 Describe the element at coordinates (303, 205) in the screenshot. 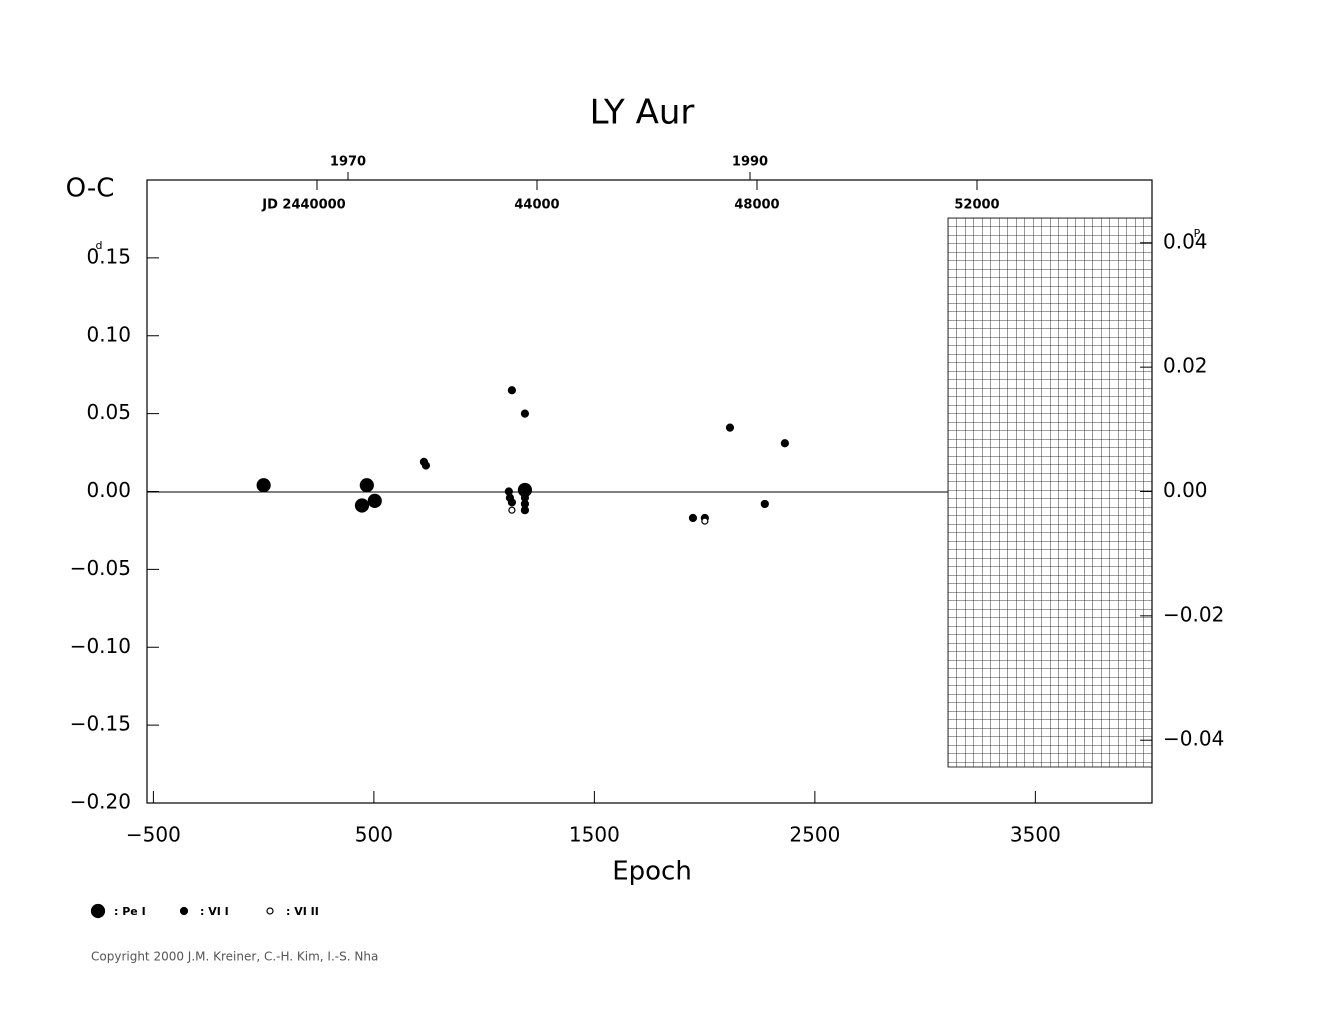

I see `jd-tick-label: JD 2440000` at that location.